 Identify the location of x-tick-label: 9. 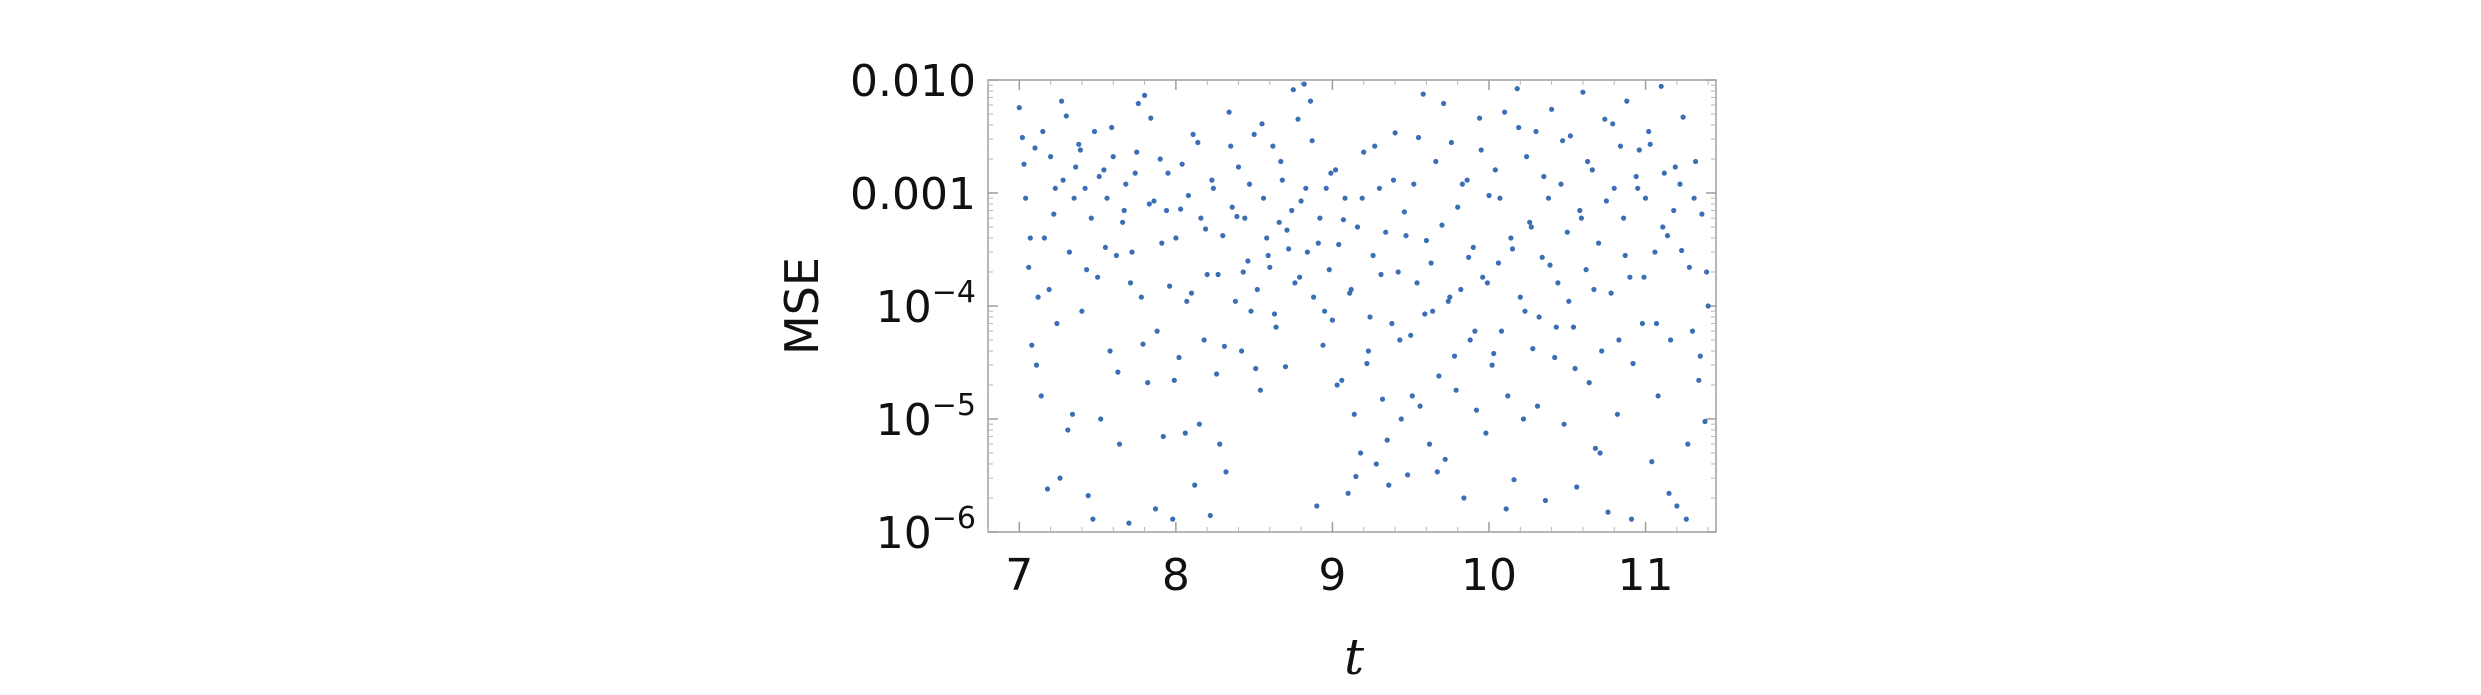
(1332, 575).